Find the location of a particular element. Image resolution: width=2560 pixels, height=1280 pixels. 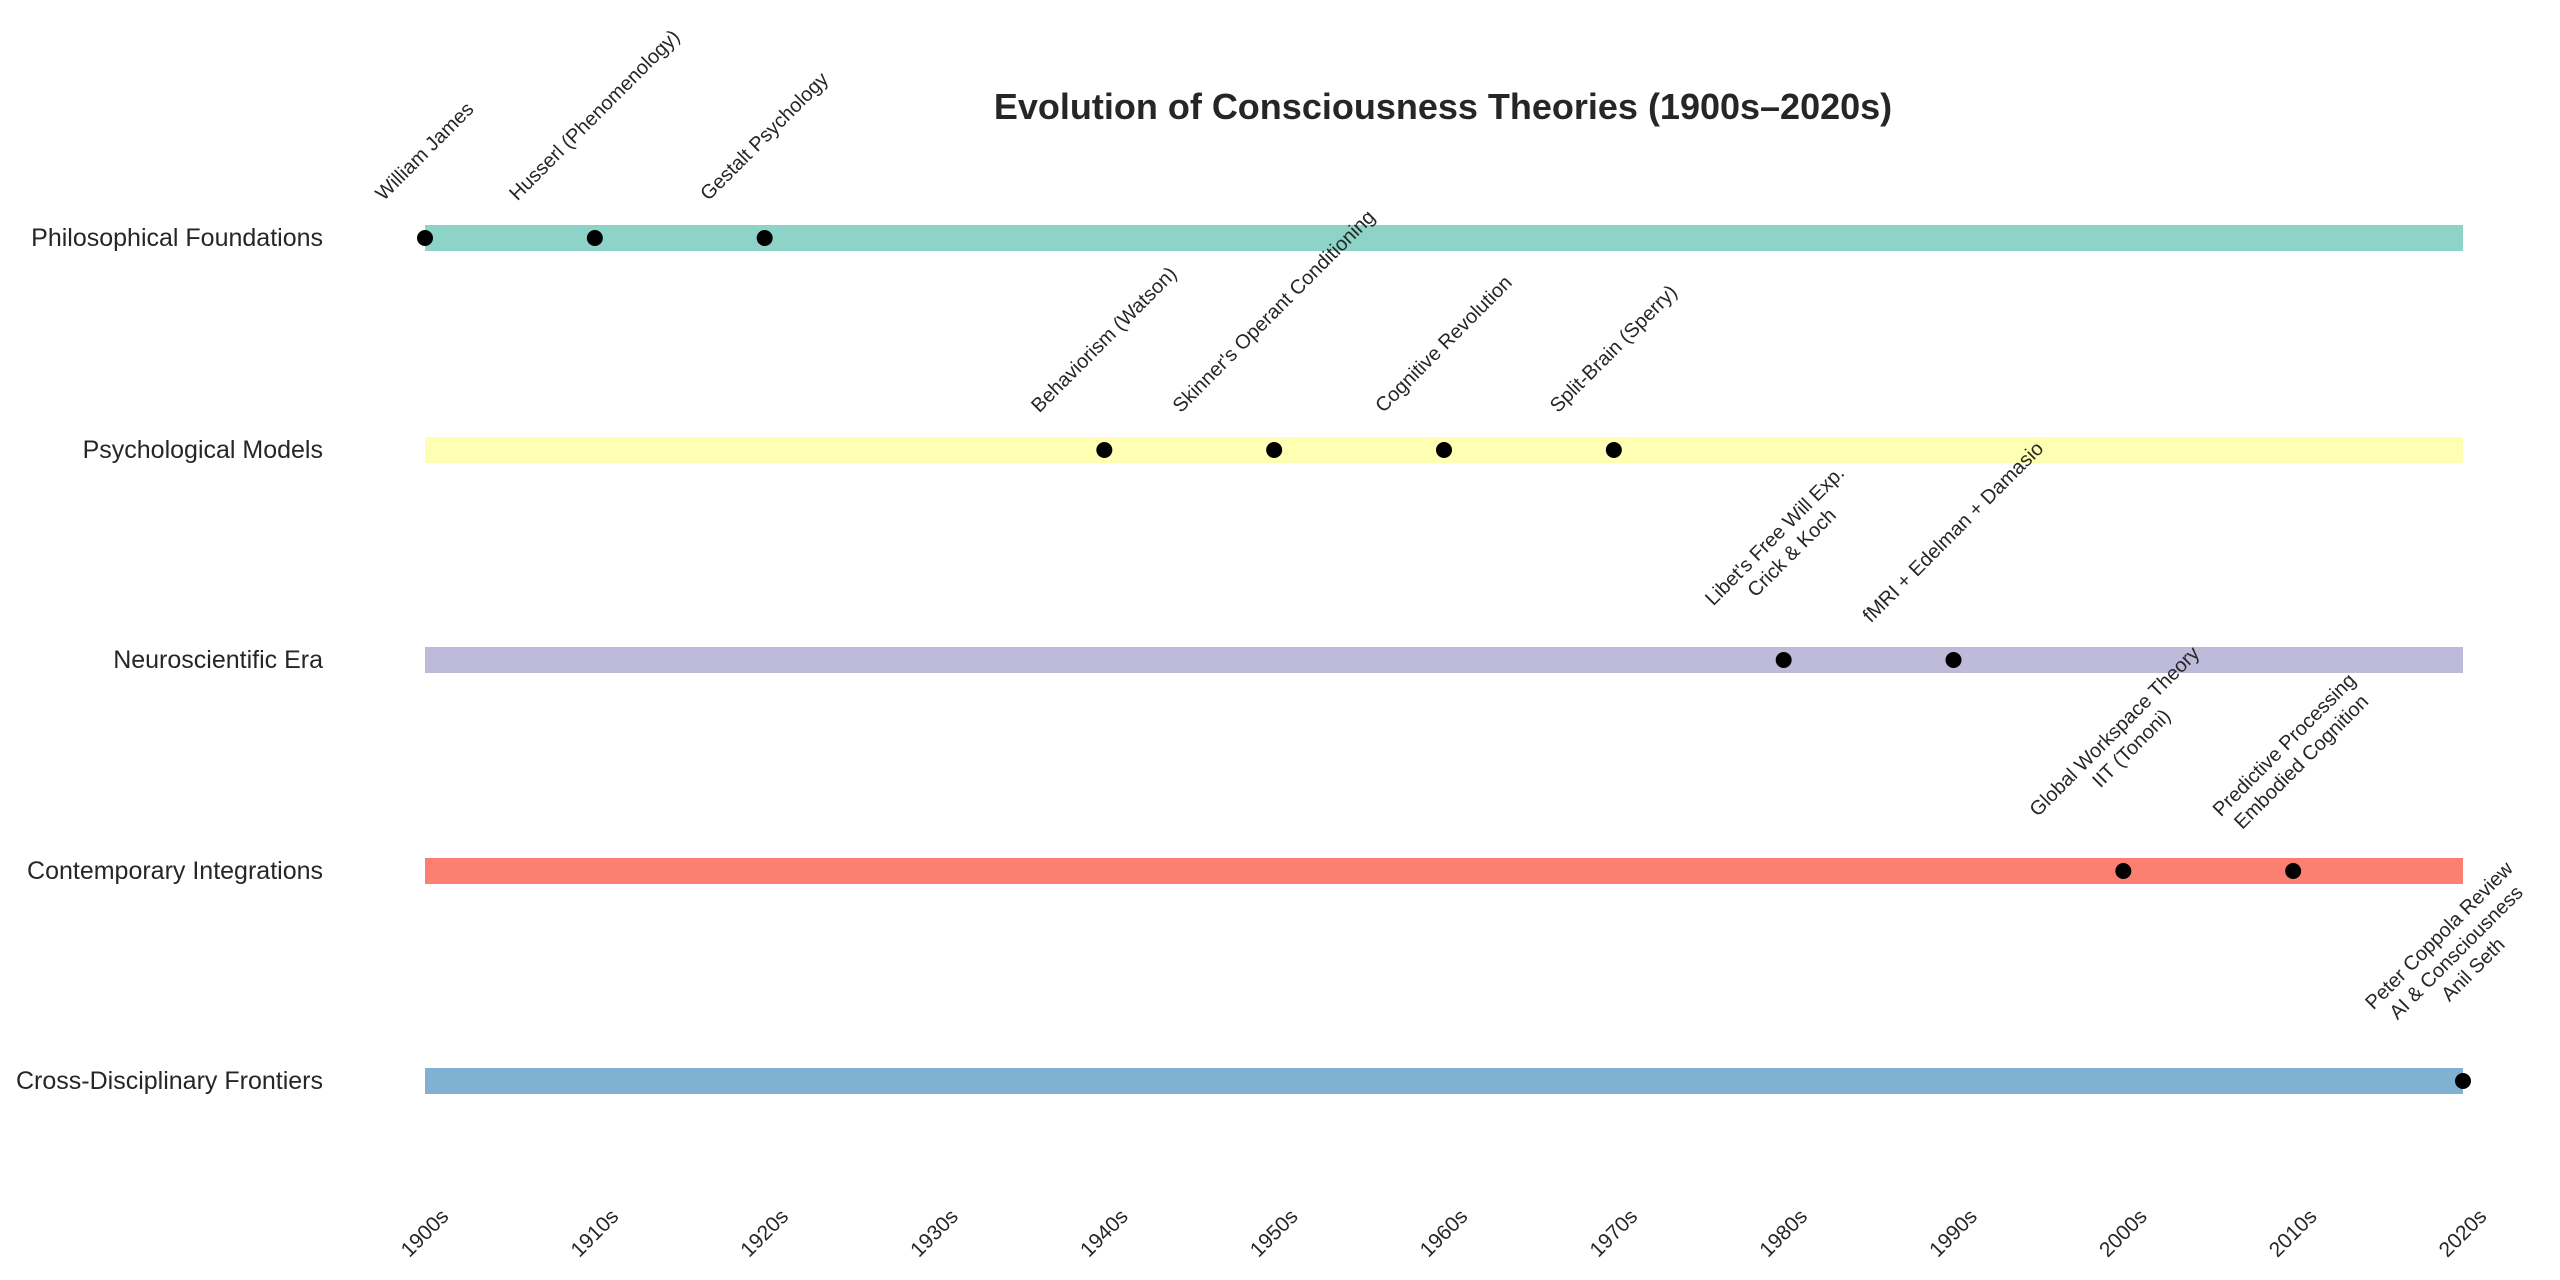

event-label: fMRI + Edelman + Damasio is located at coordinates (1953, 532).